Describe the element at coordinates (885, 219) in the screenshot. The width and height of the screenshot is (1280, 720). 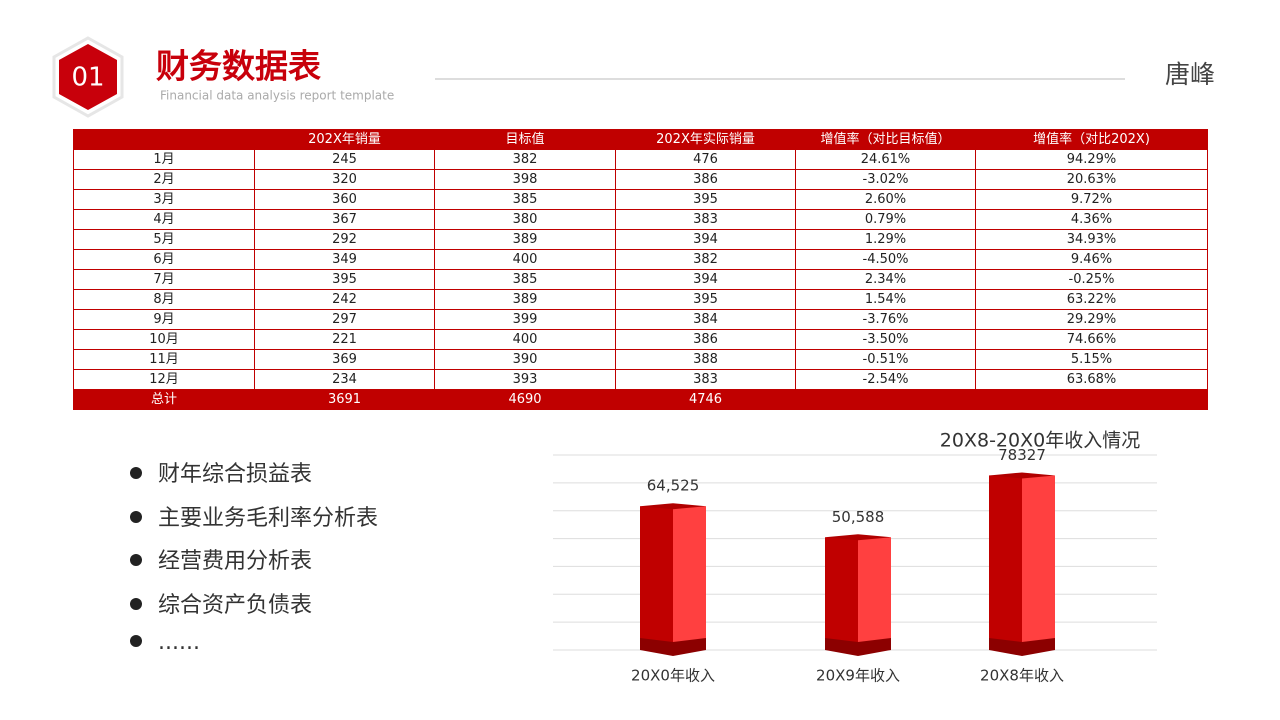
I see `cell: 0.79%` at that location.